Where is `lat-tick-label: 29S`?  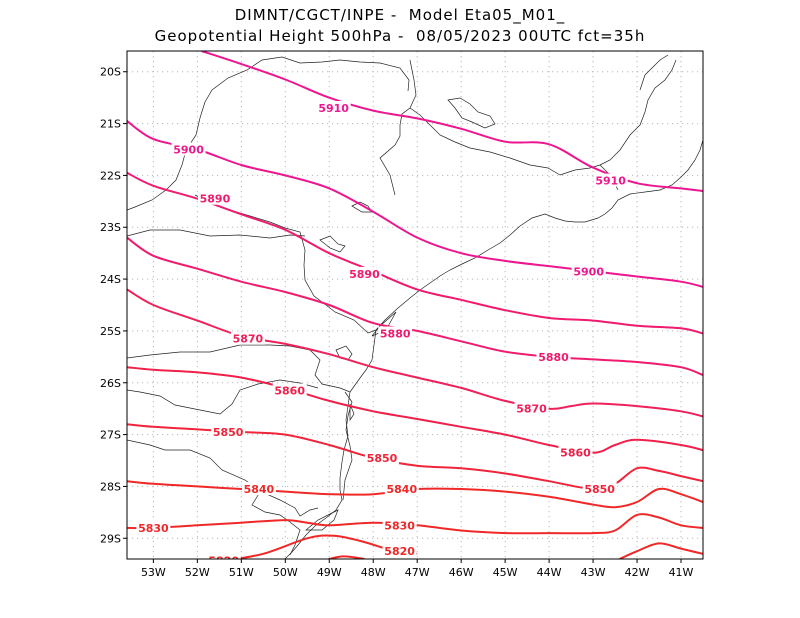 lat-tick-label: 29S is located at coordinates (110, 538).